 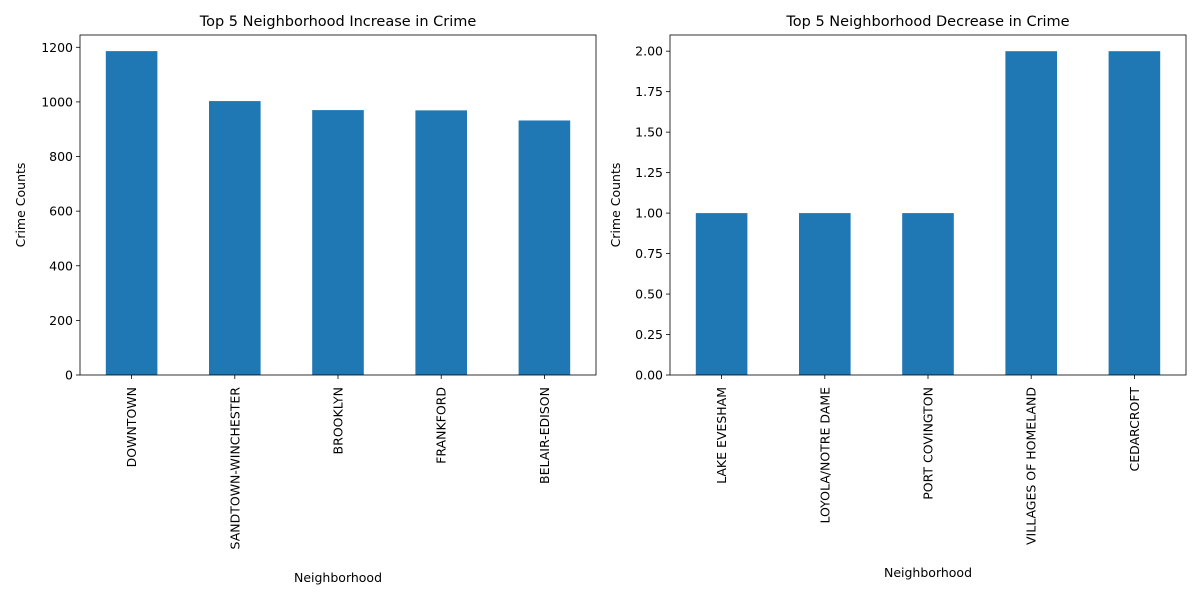 What do you see at coordinates (649, 172) in the screenshot?
I see `y-tick-label: 1.25` at bounding box center [649, 172].